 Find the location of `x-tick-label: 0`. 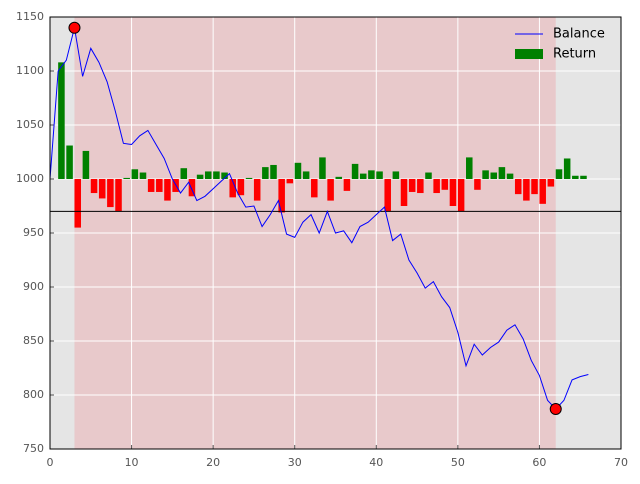

x-tick-label: 0 is located at coordinates (50, 462).